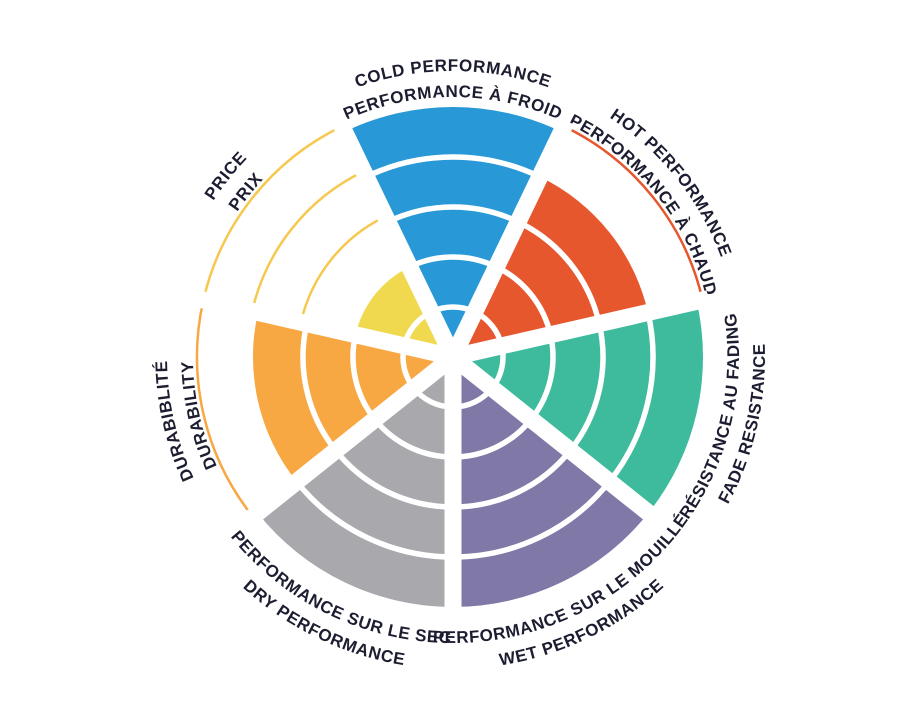  I want to click on sector-hot-performance-label-line1: HOT PERFORMANCE, so click(671, 182).